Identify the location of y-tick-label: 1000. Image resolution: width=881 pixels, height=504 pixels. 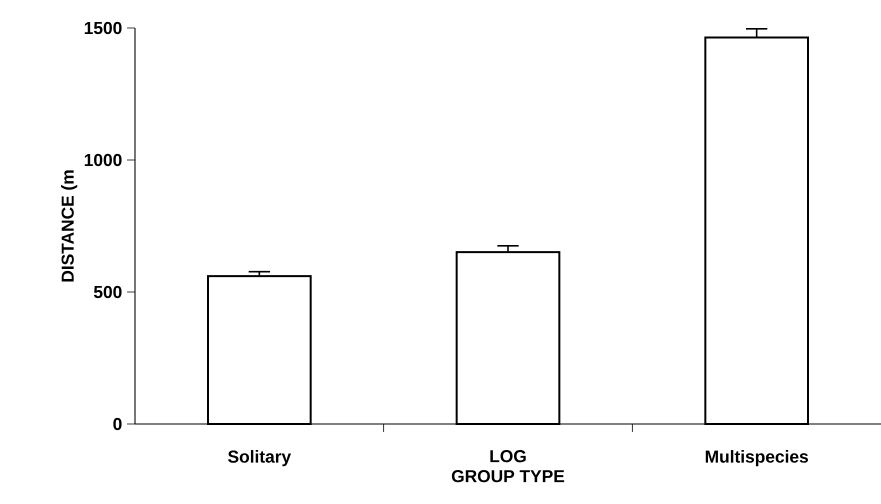
(103, 160).